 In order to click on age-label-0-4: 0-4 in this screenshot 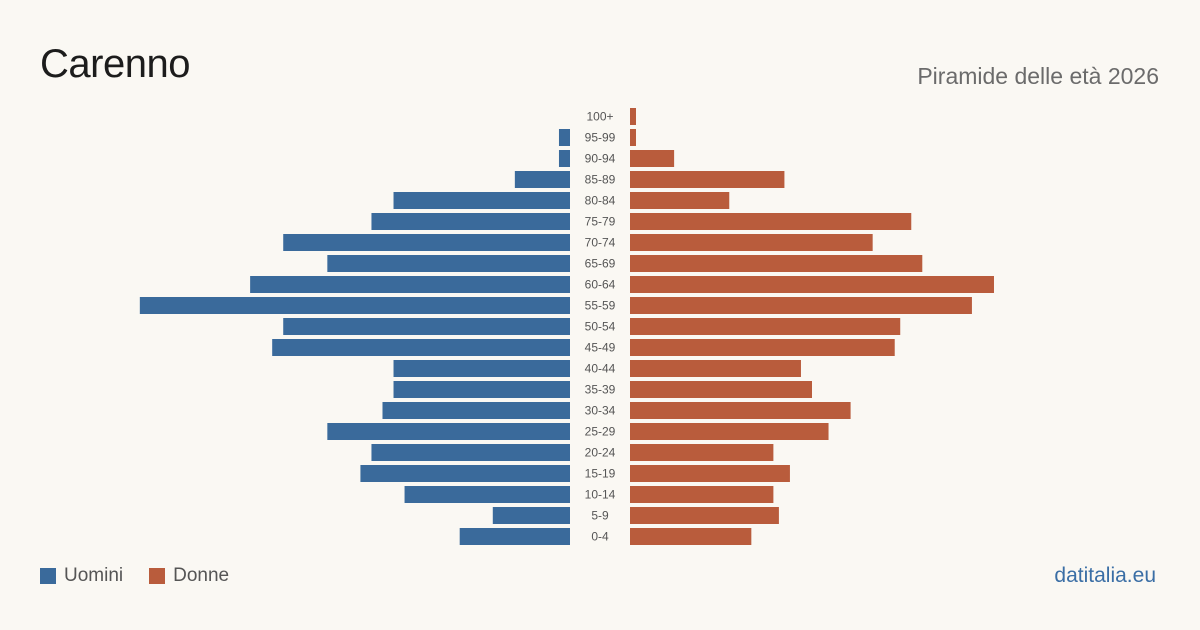, I will do `click(600, 537)`.